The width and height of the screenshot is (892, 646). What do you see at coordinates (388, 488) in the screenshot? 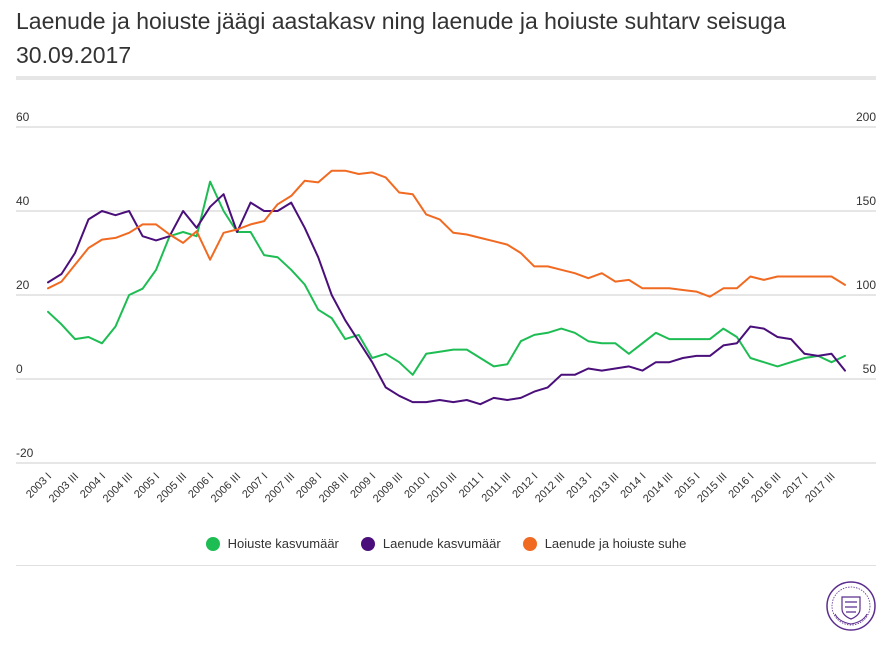
I see `x-tick-label: 2009 III` at bounding box center [388, 488].